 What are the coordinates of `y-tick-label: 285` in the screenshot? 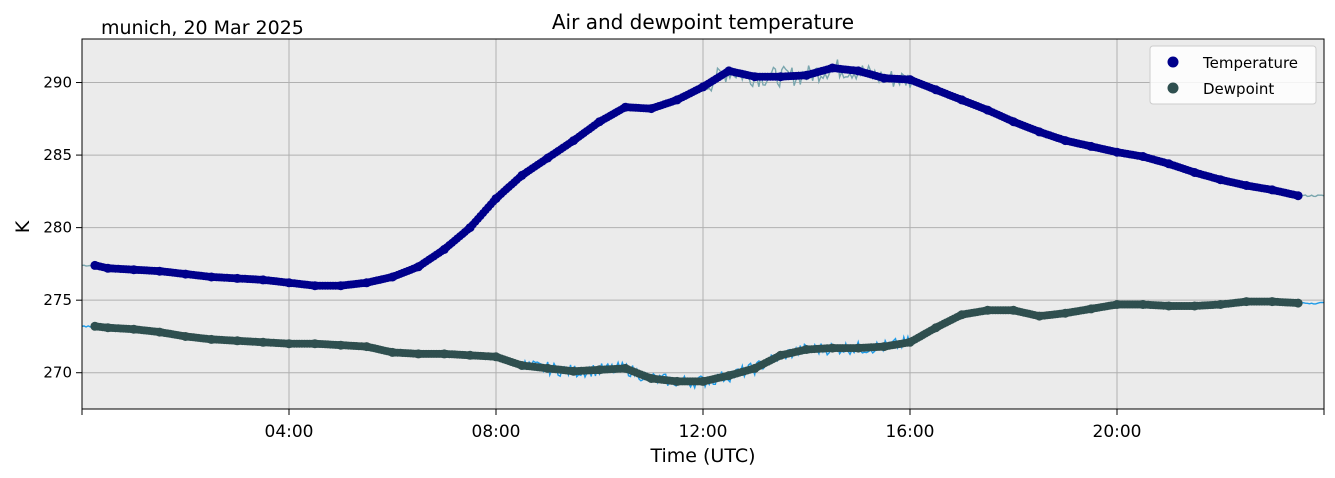 It's located at (57, 155).